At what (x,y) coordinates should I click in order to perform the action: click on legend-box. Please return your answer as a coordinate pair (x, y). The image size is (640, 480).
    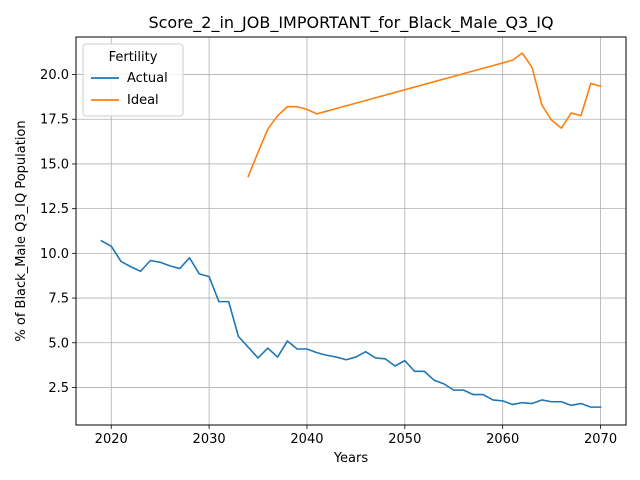
    Looking at the image, I should click on (133, 80).